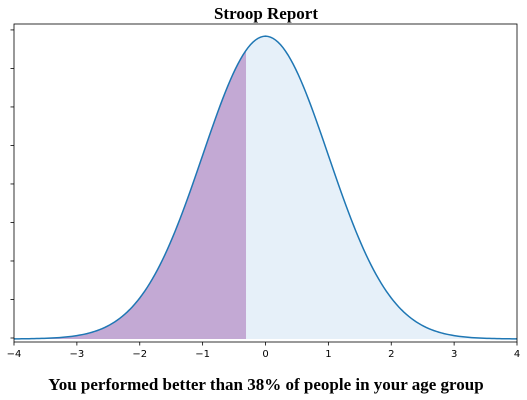  What do you see at coordinates (202, 354) in the screenshot?
I see `x-tick-label: −1` at bounding box center [202, 354].